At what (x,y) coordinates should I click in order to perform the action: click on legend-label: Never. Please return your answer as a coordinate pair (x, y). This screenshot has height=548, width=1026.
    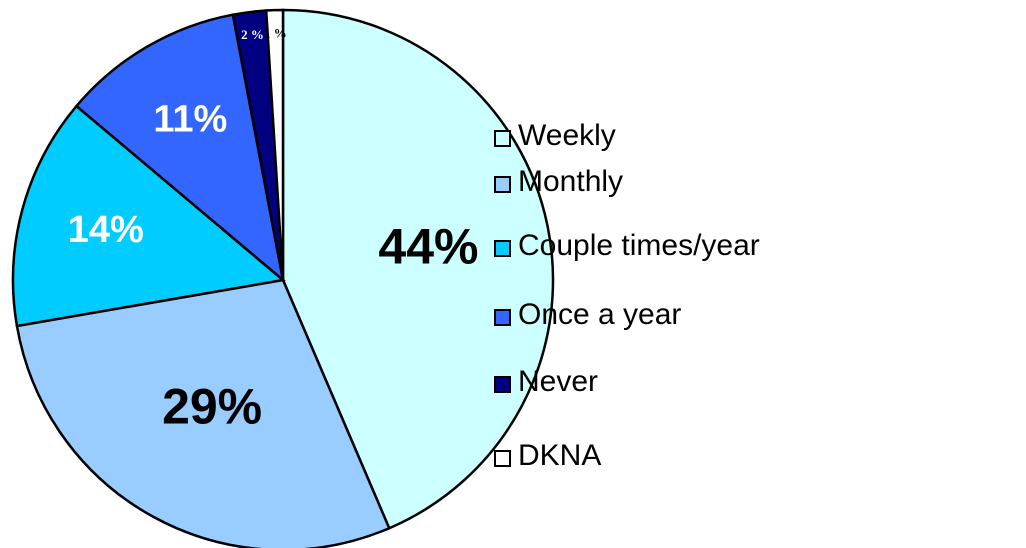
    Looking at the image, I should click on (558, 381).